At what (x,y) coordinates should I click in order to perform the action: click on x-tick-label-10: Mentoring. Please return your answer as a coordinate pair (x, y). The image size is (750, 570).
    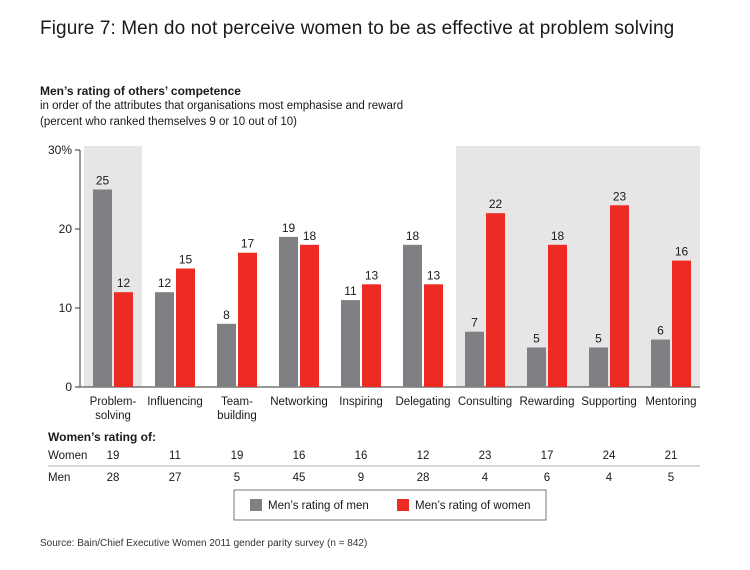
    Looking at the image, I should click on (670, 402).